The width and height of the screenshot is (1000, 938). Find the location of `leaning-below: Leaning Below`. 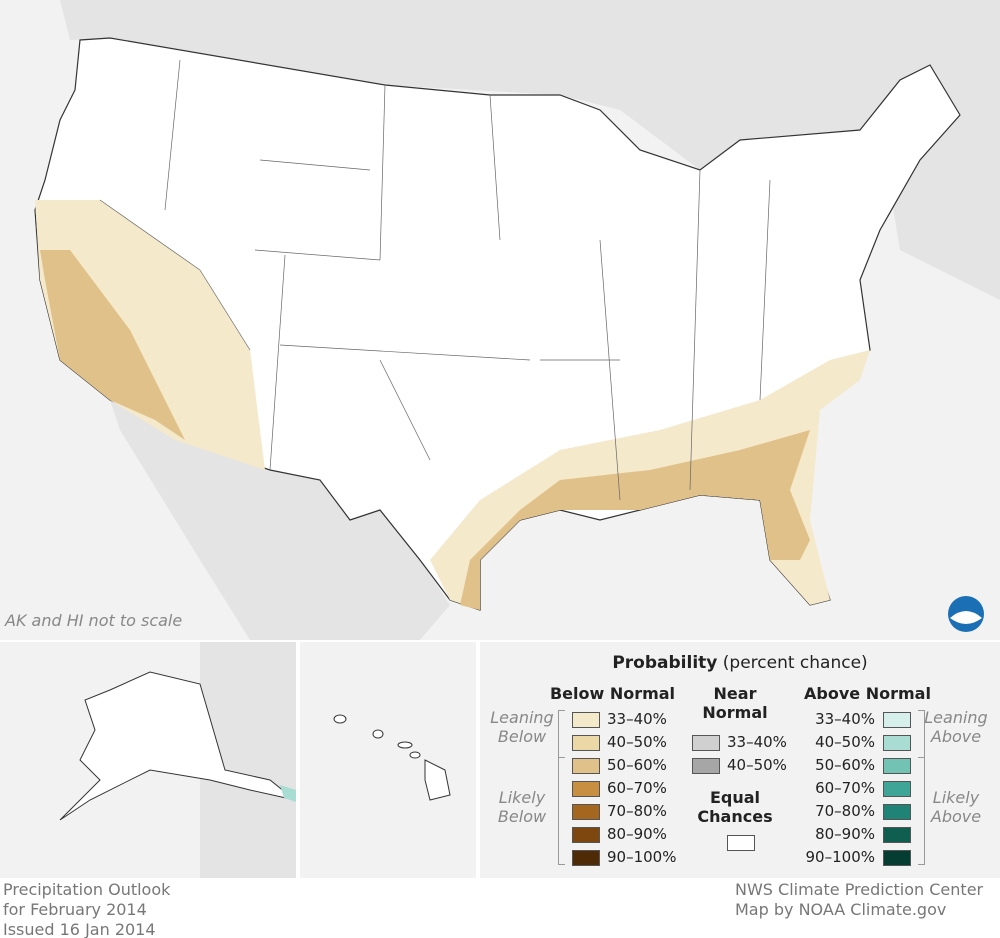

leaning-below: Leaning Below is located at coordinates (522, 727).